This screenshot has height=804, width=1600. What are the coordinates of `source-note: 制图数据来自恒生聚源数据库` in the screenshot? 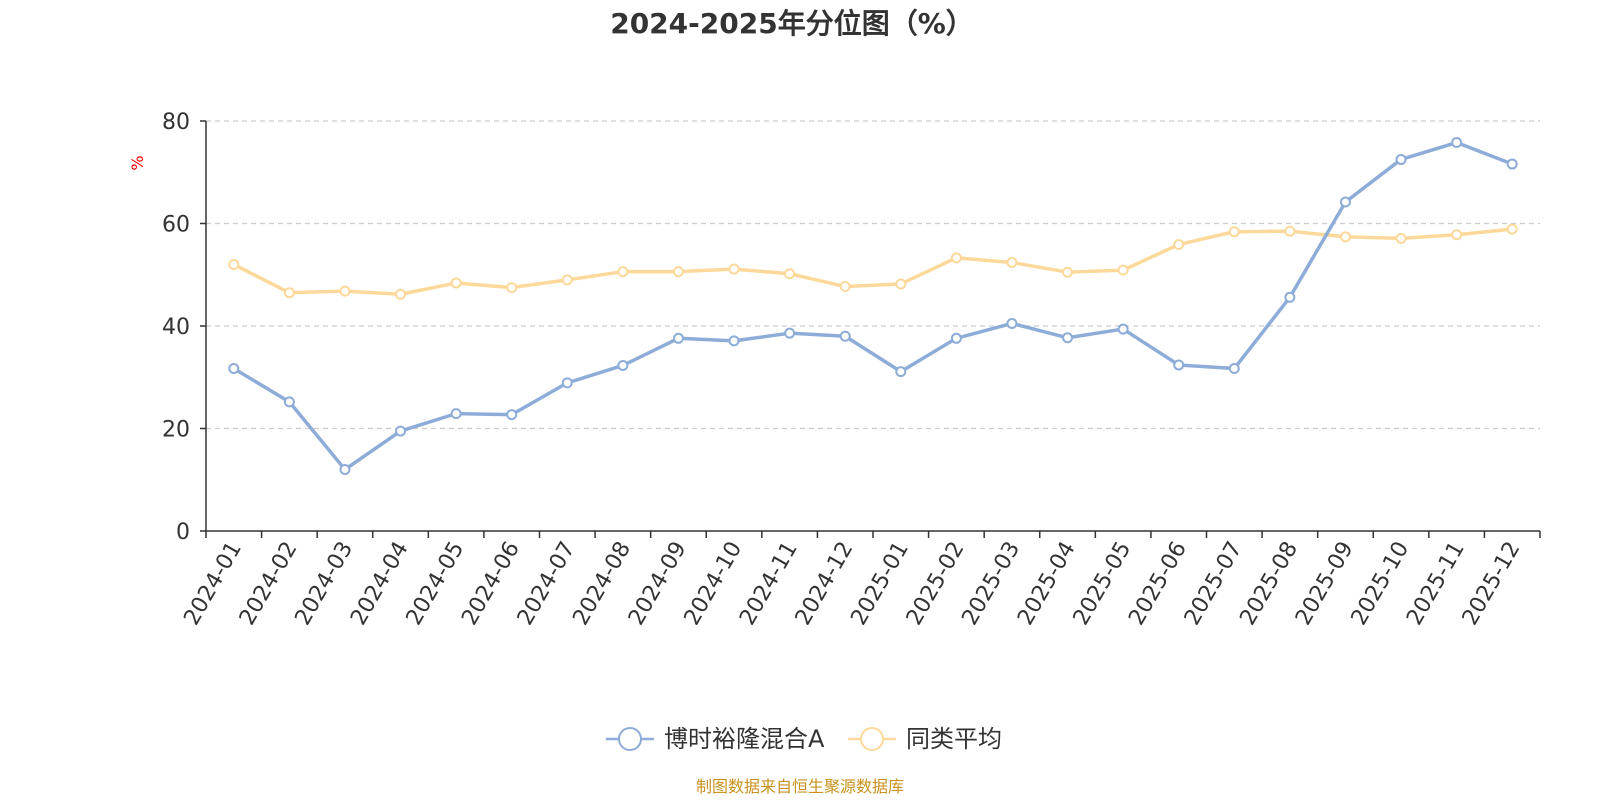 It's located at (800, 786).